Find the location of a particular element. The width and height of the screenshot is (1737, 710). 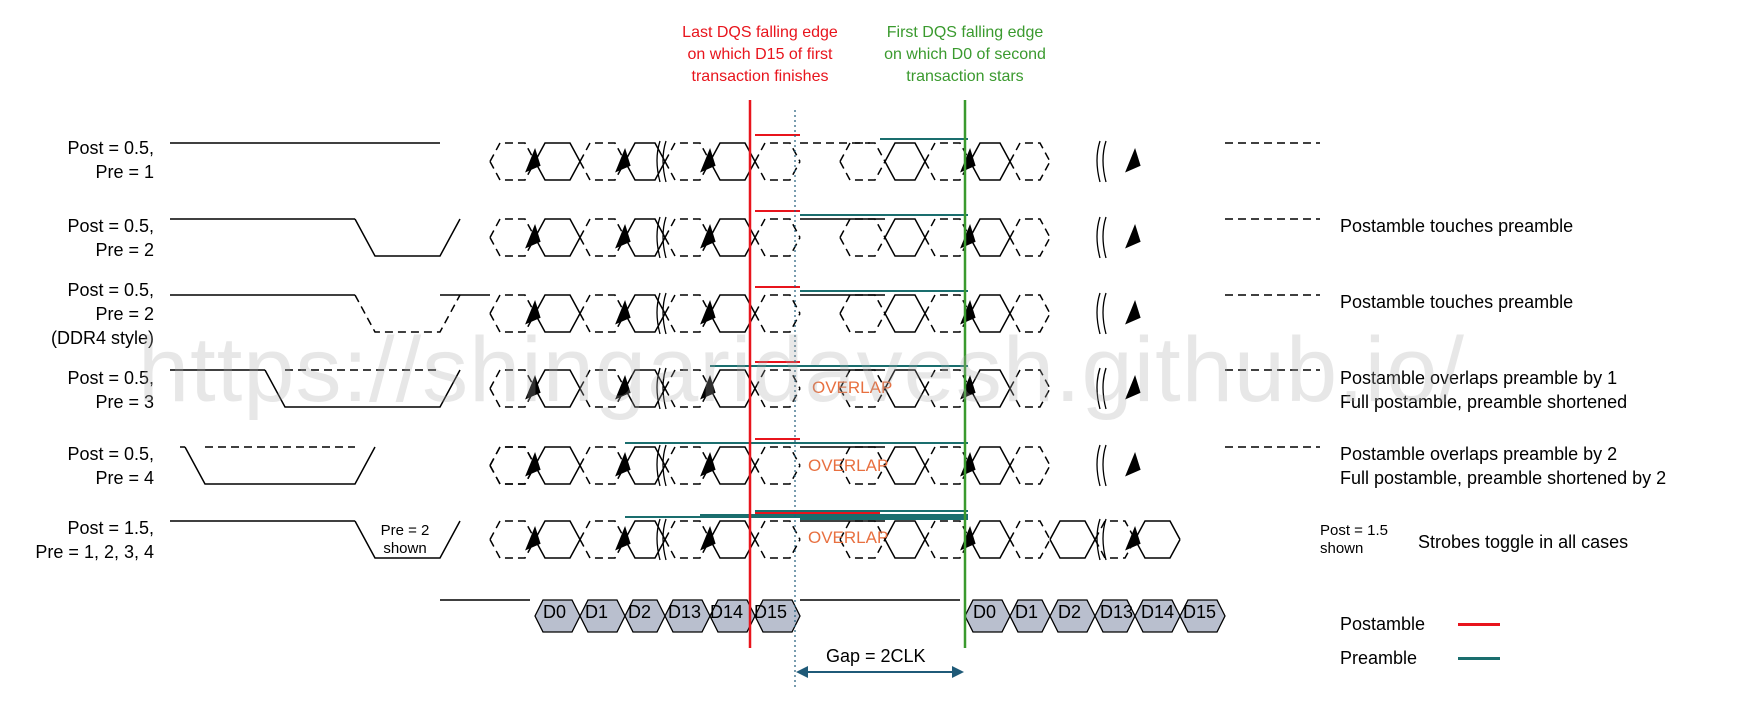

row-2-note: Postamble touches preamble is located at coordinates (1456, 226).